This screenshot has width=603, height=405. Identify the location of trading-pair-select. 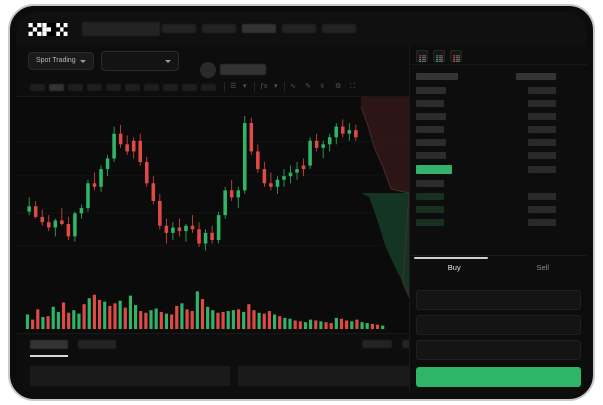
(140, 61).